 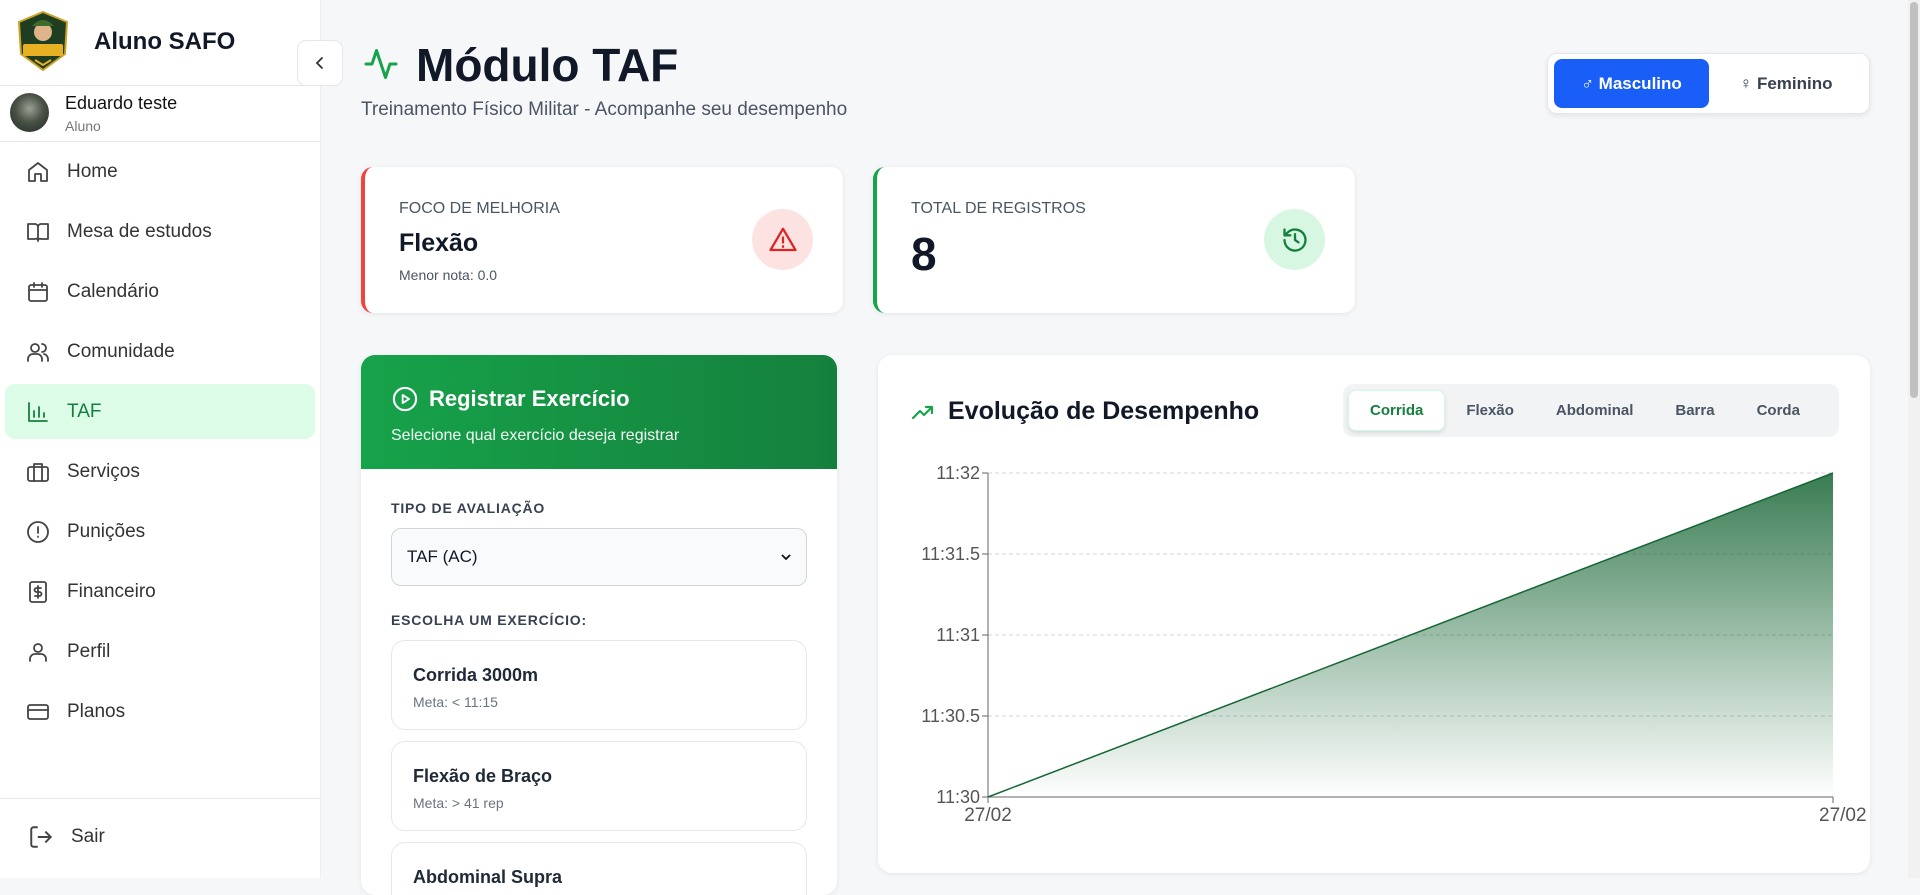 What do you see at coordinates (442, 556) in the screenshot?
I see `eval-type-value: TAF (AC)` at bounding box center [442, 556].